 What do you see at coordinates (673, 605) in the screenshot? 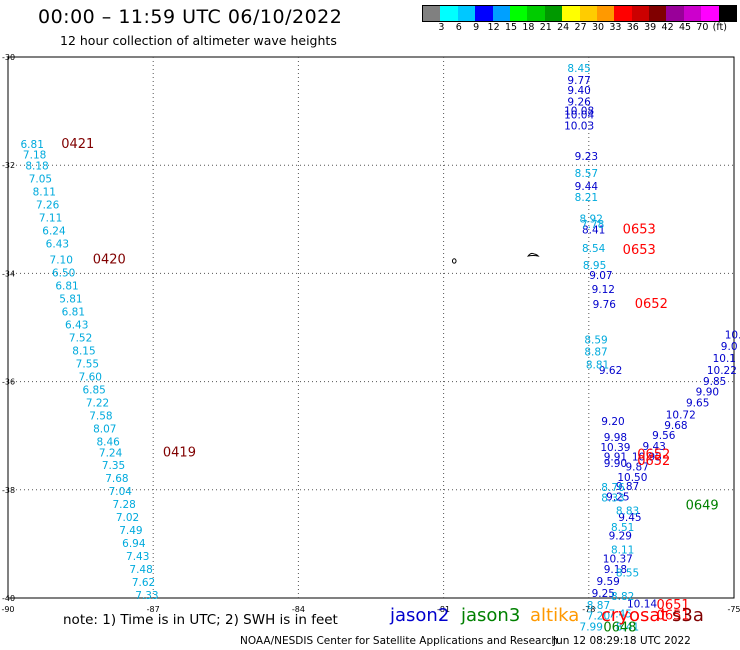
I see `pass-number-label: 0651` at bounding box center [673, 605].